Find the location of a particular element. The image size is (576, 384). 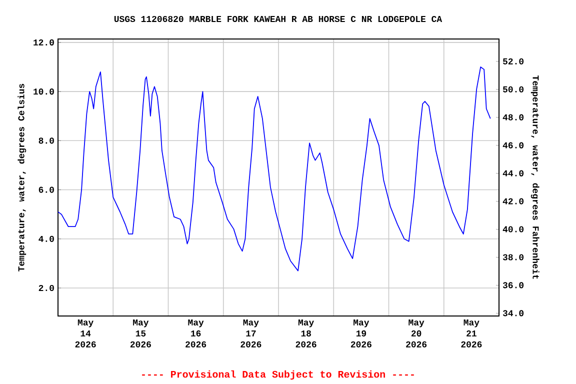

y2-tick-label: 40.0 is located at coordinates (513, 229).